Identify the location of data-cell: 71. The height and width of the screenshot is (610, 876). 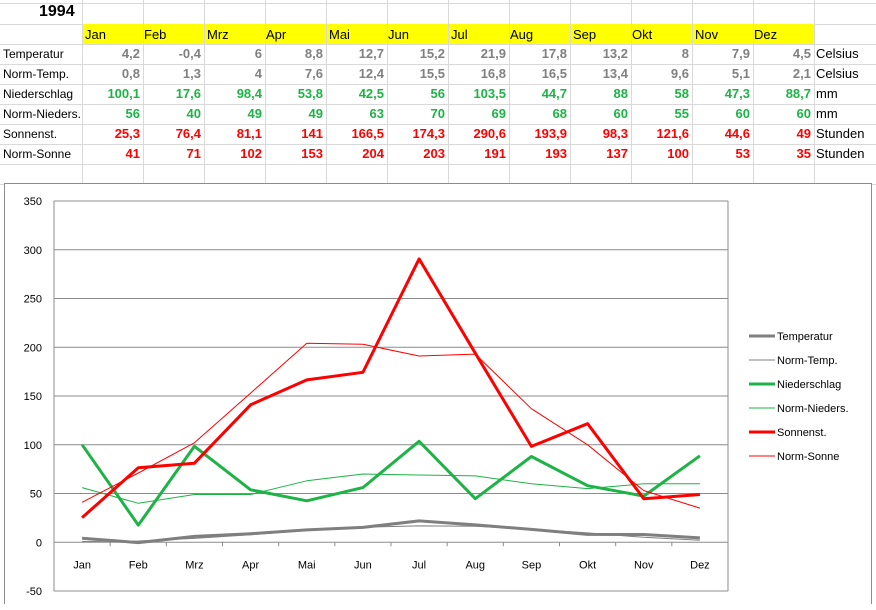
(193, 153).